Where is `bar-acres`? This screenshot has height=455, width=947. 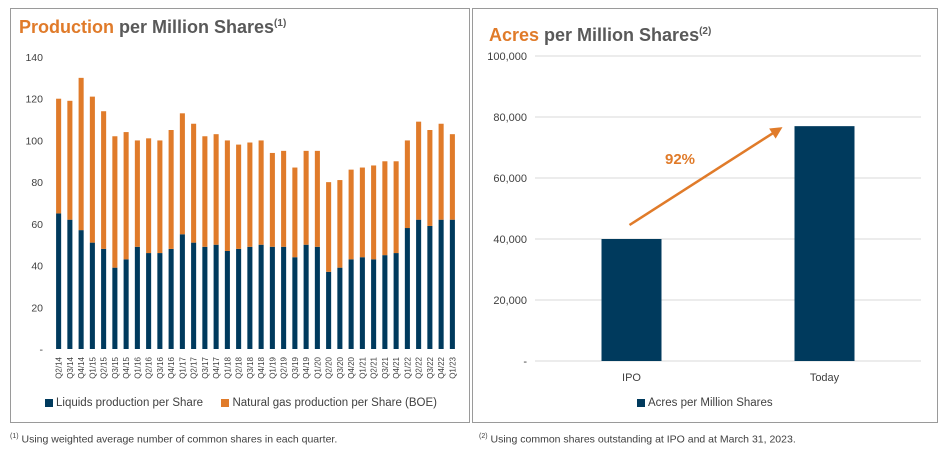 bar-acres is located at coordinates (824, 244).